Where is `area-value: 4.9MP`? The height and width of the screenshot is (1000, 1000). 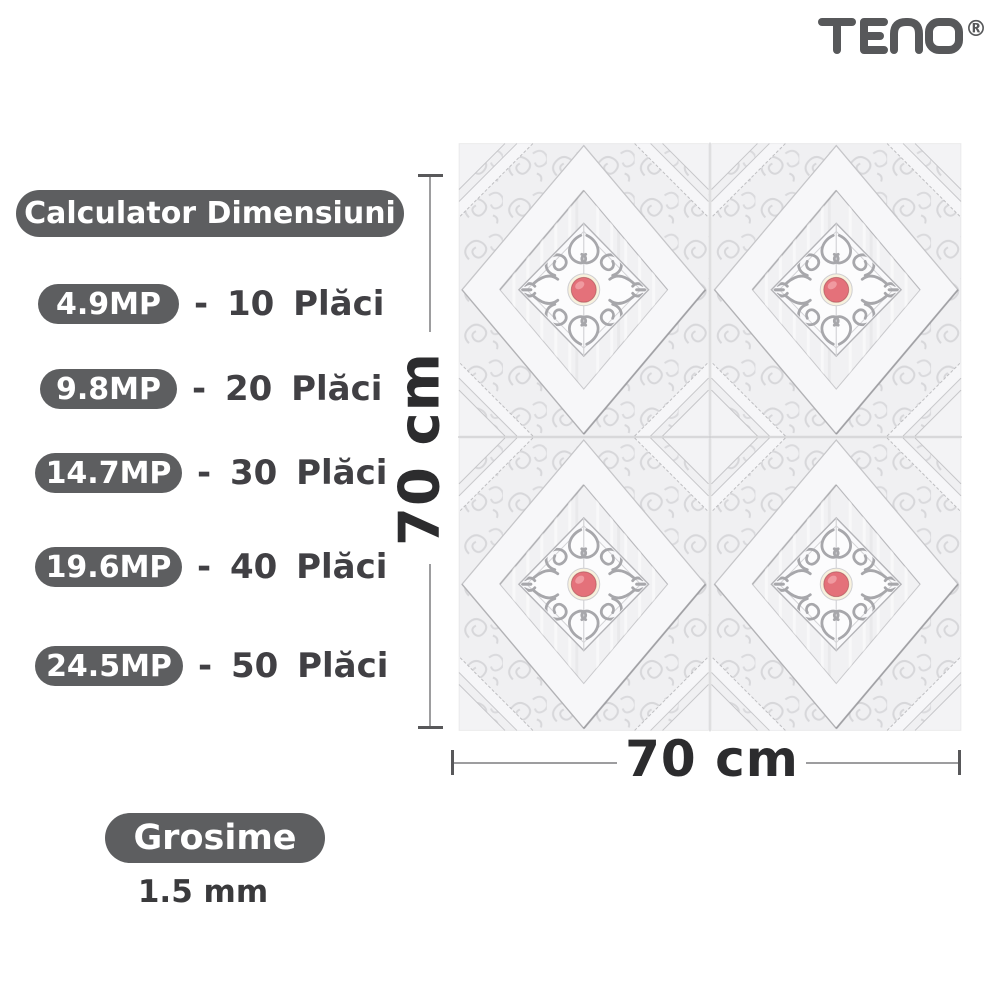
area-value: 4.9MP is located at coordinates (108, 304).